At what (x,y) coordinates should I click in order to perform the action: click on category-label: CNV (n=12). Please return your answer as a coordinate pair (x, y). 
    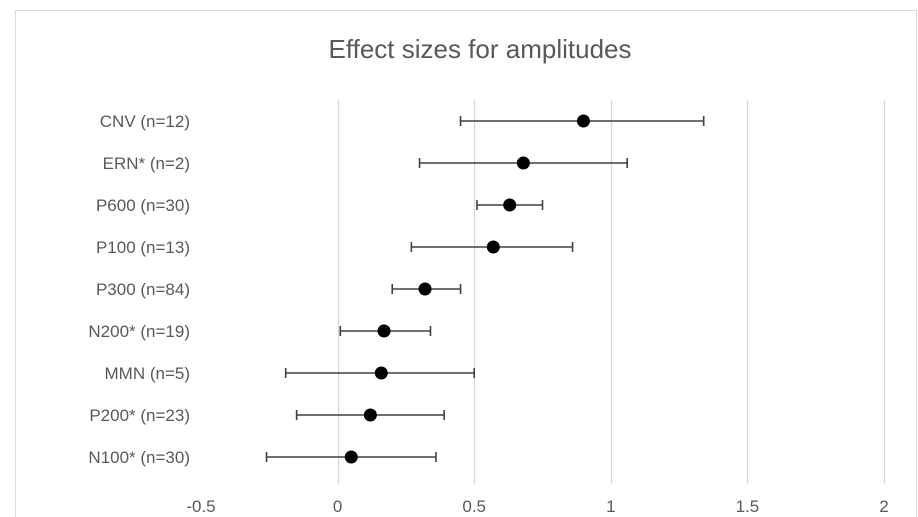
    Looking at the image, I should click on (145, 121).